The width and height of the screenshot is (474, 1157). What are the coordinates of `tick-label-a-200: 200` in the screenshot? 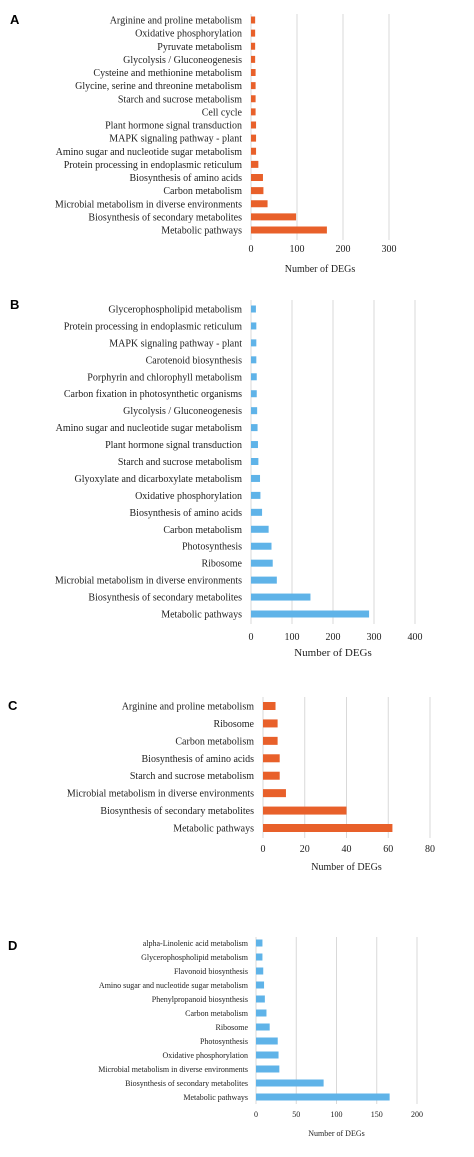 It's located at (343, 249).